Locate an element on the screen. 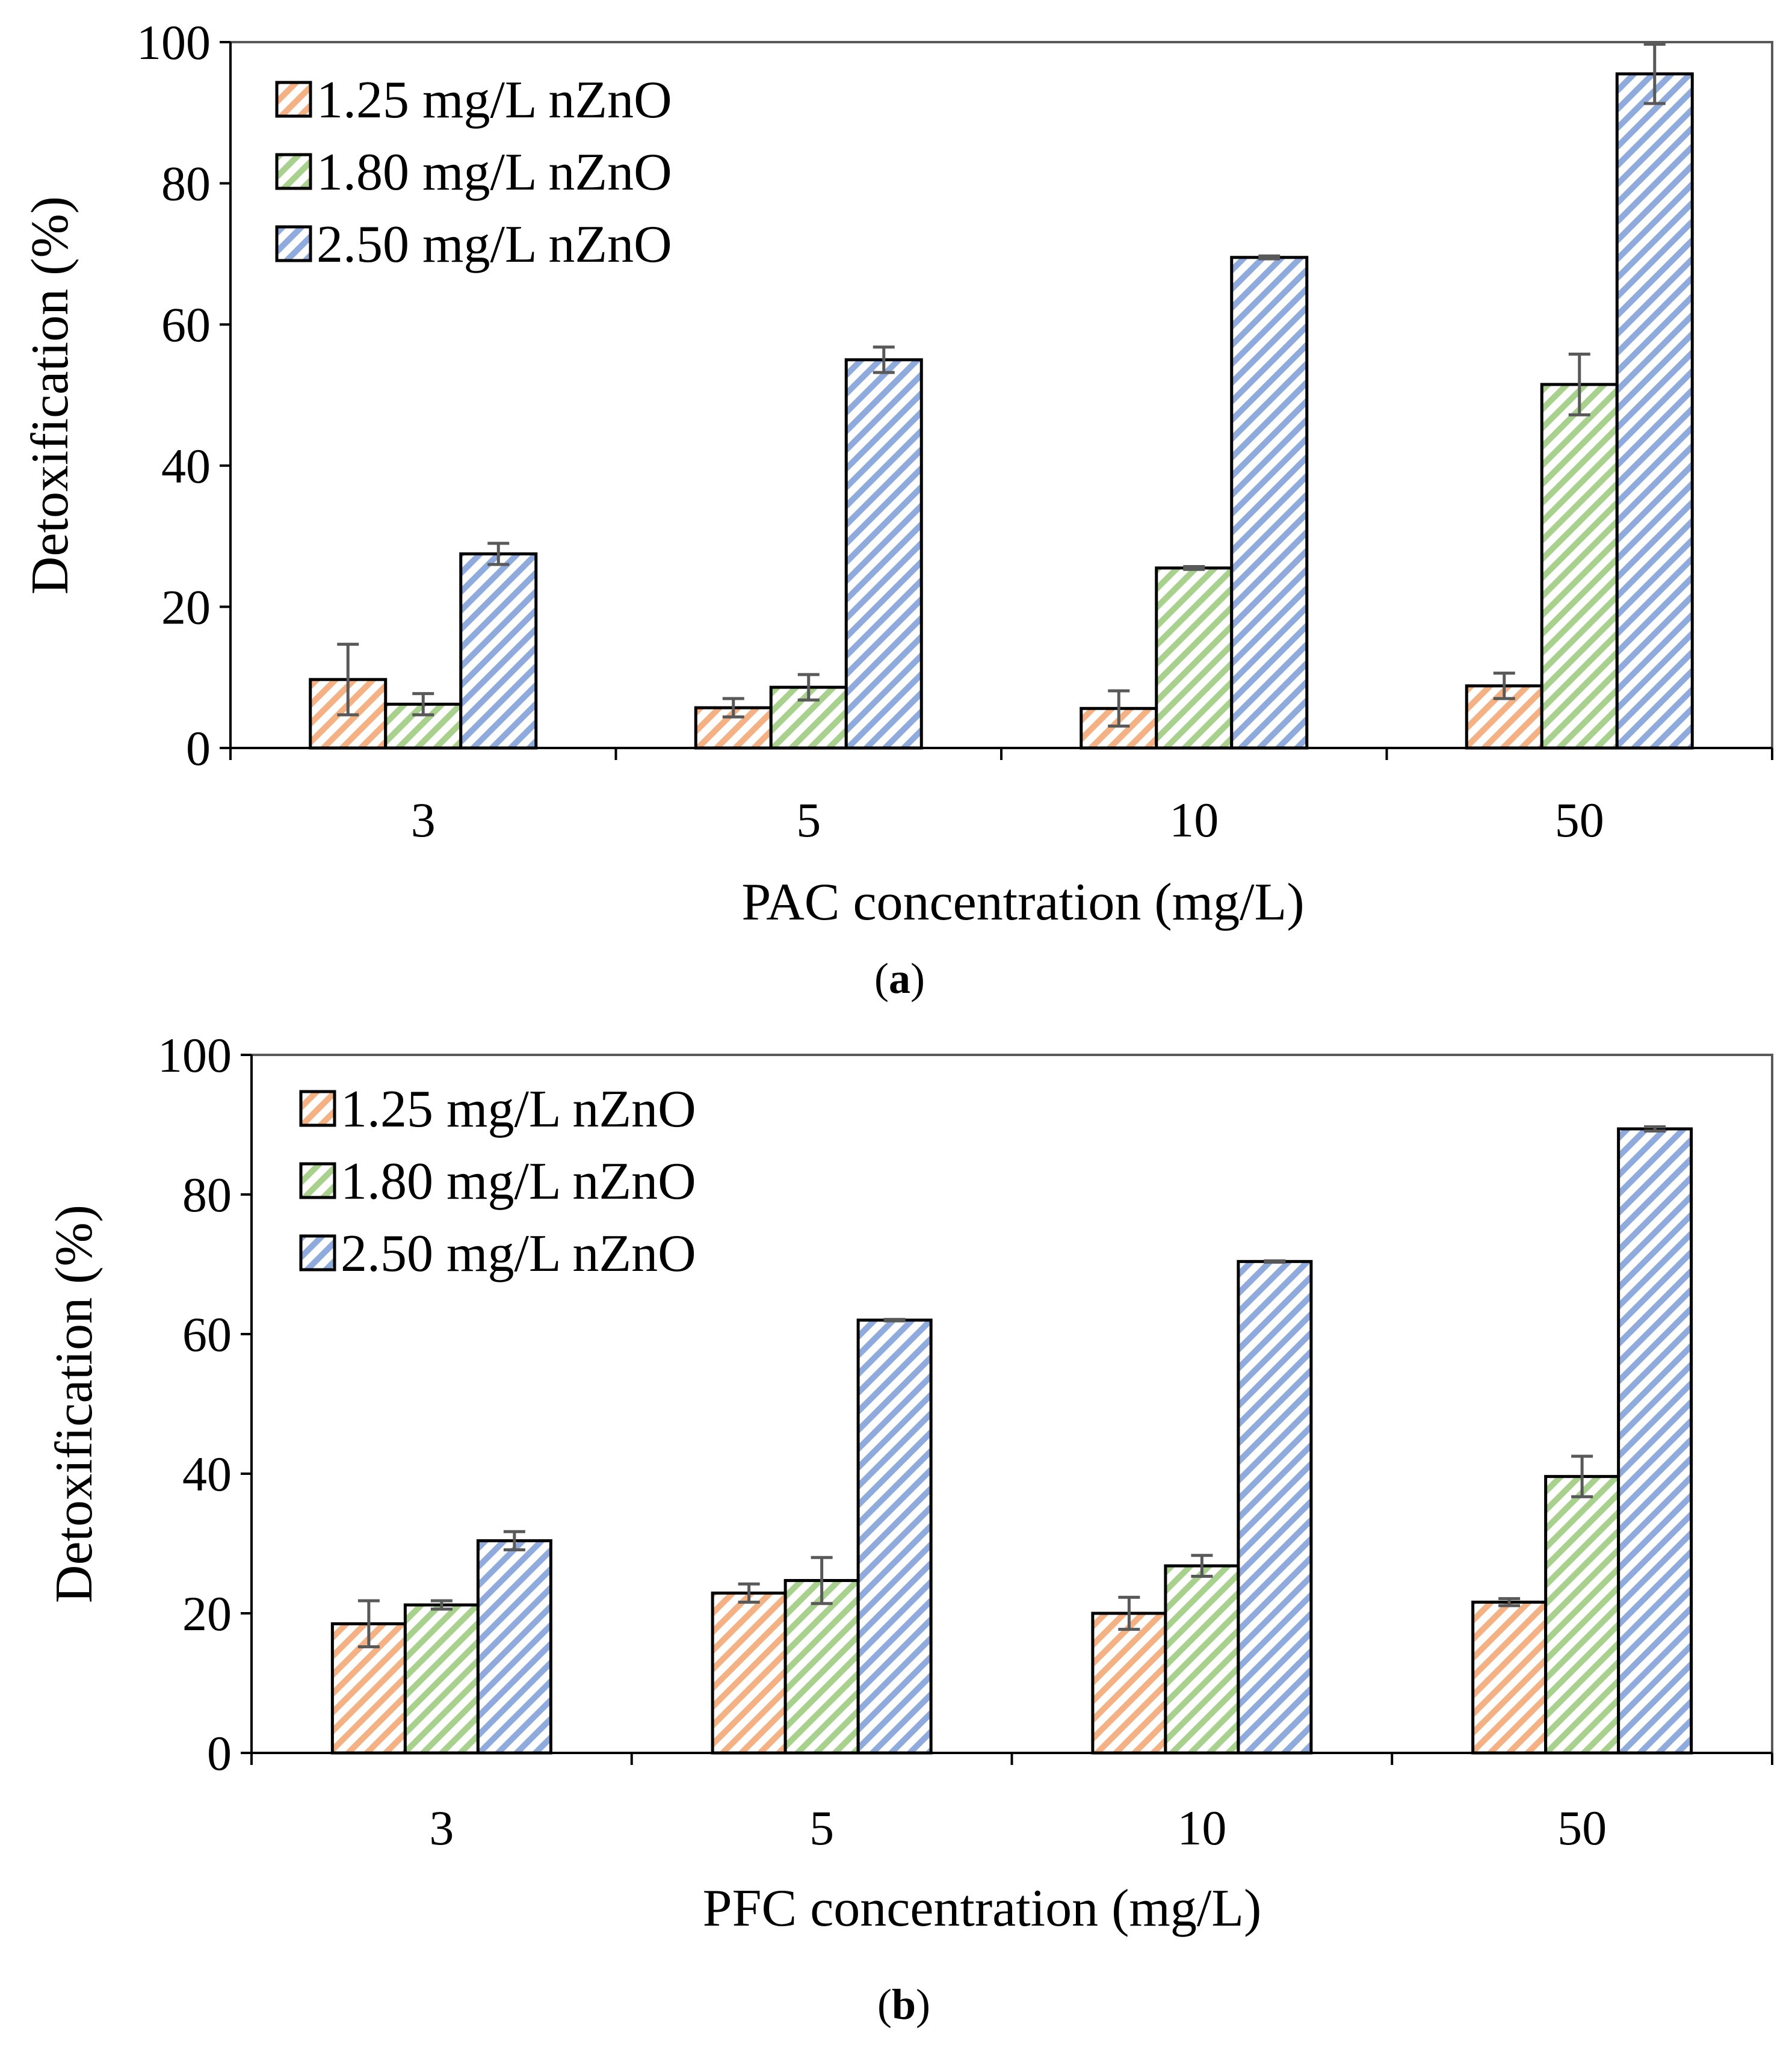 The width and height of the screenshot is (1792, 2055). panel-caption: (a) is located at coordinates (899, 978).